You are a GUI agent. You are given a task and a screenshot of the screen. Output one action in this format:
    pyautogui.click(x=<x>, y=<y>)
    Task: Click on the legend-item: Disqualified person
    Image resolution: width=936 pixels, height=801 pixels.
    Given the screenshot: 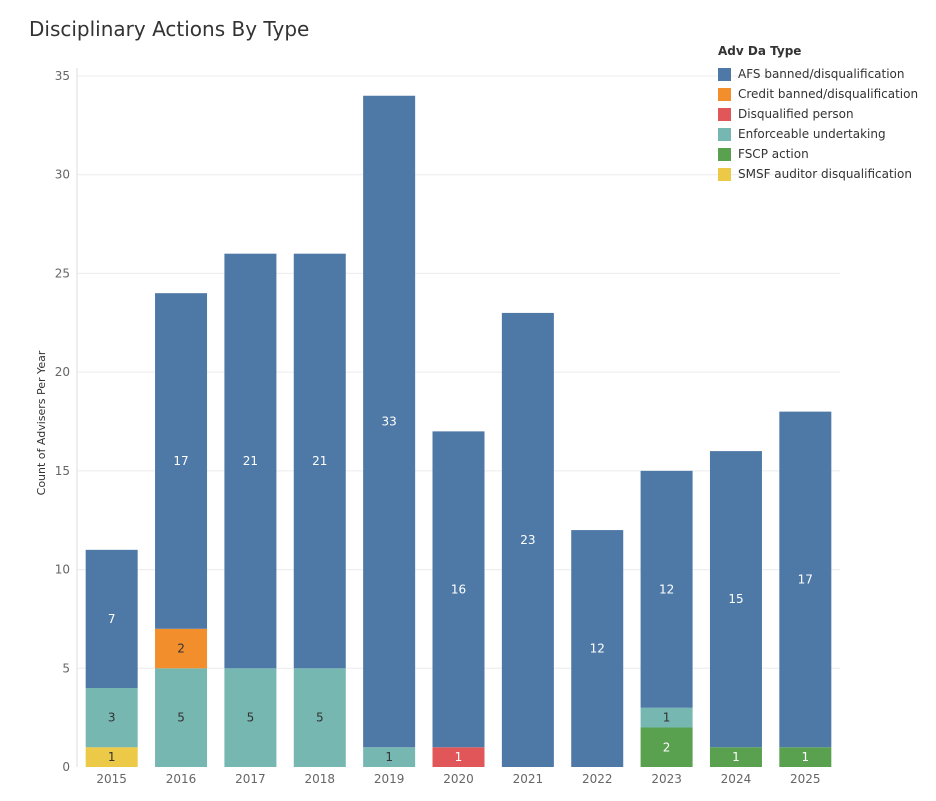 What is the action you would take?
    pyautogui.click(x=818, y=114)
    